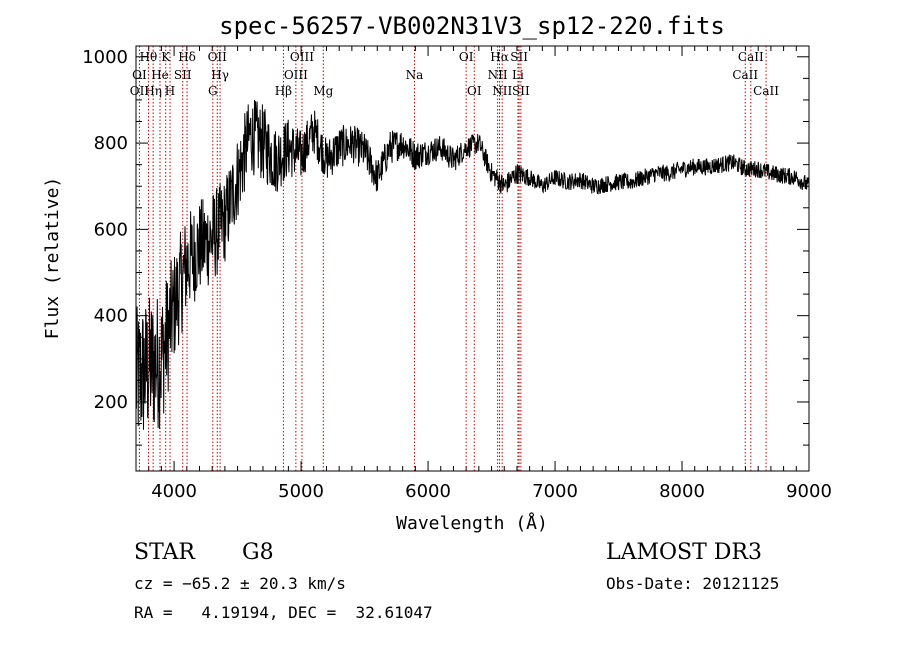 This screenshot has height=649, width=900. I want to click on y-tick-label: 800, so click(111, 143).